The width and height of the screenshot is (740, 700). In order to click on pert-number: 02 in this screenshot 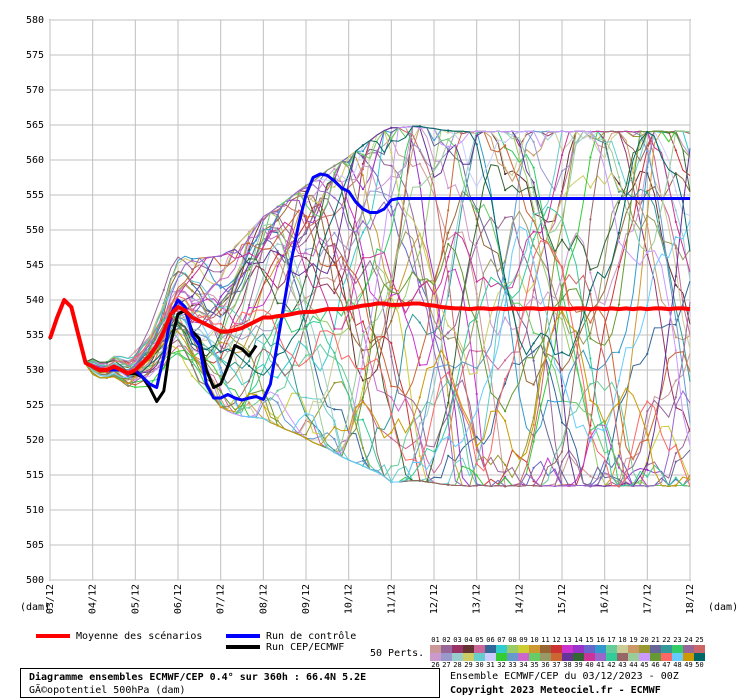, I will do `click(446, 640)`.